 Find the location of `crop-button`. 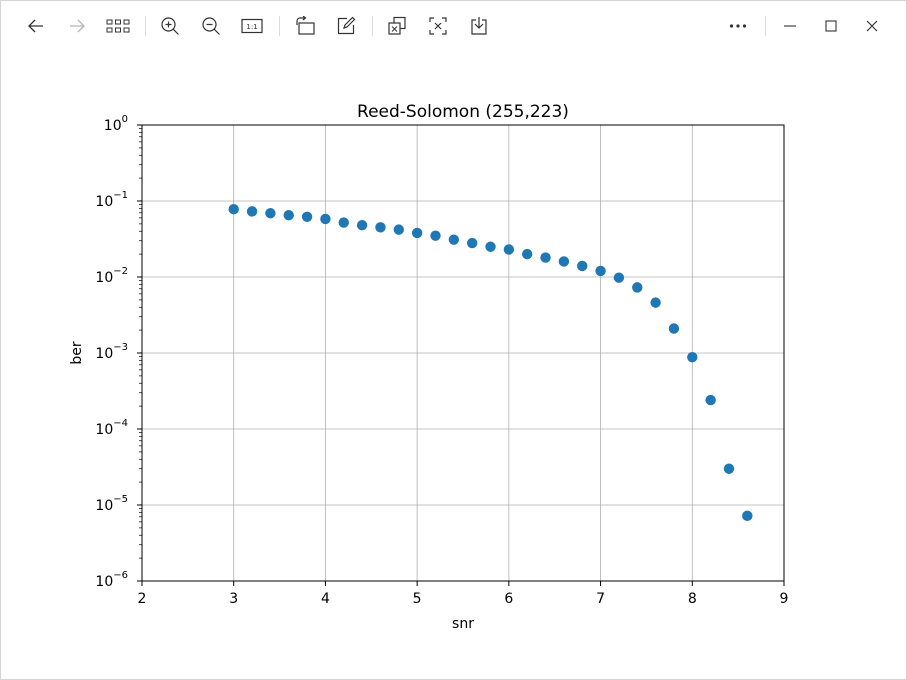

crop-button is located at coordinates (438, 26).